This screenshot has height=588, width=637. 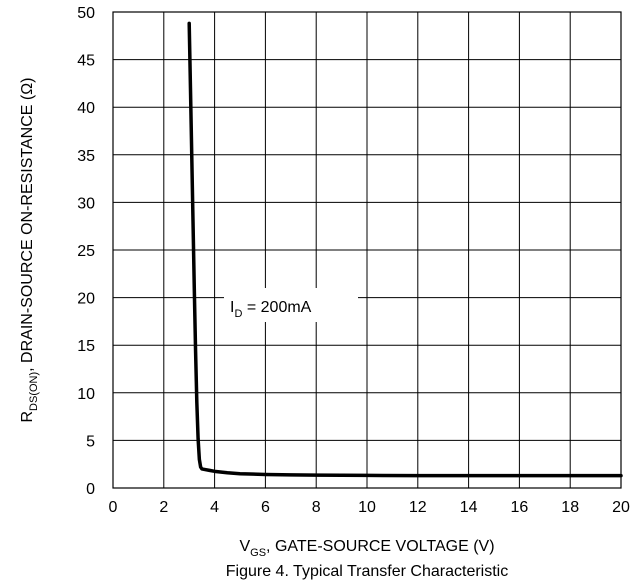 I want to click on y-axis-title-rest: , DRAIN-SOURCE ON-RESISTANCE (Ω), so click(x=27, y=224).